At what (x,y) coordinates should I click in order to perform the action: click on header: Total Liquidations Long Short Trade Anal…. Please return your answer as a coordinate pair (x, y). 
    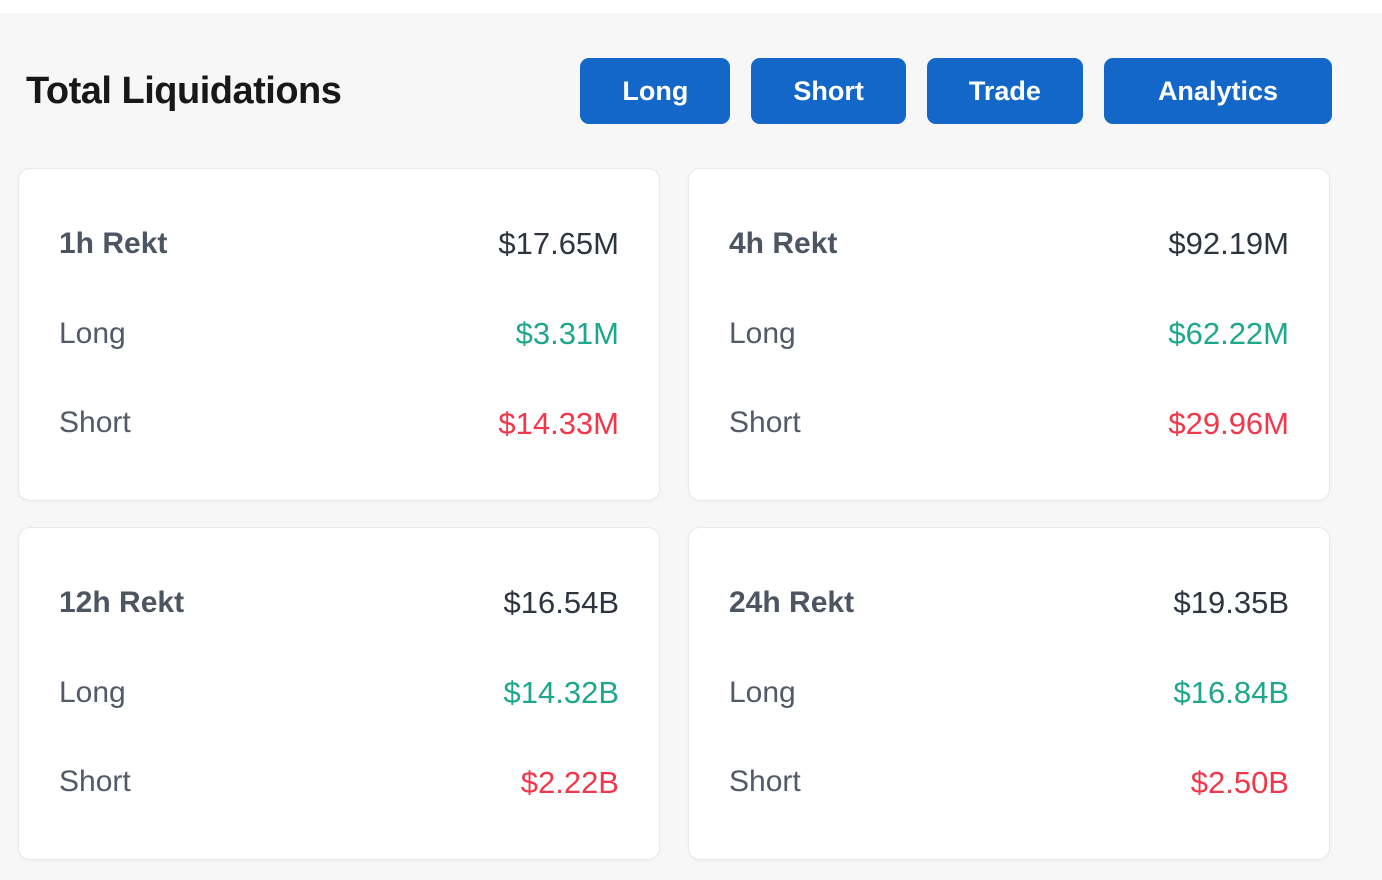
    Looking at the image, I should click on (691, 91).